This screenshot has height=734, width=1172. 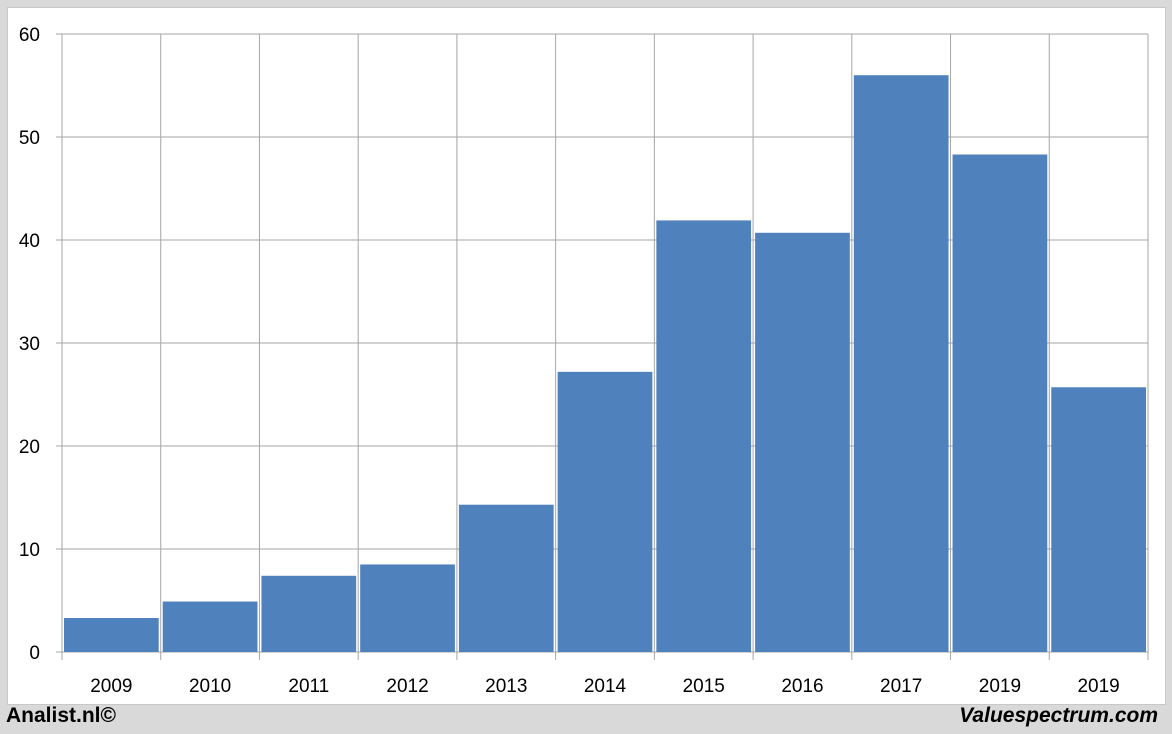 I want to click on y-tick-label: 10, so click(x=29, y=550).